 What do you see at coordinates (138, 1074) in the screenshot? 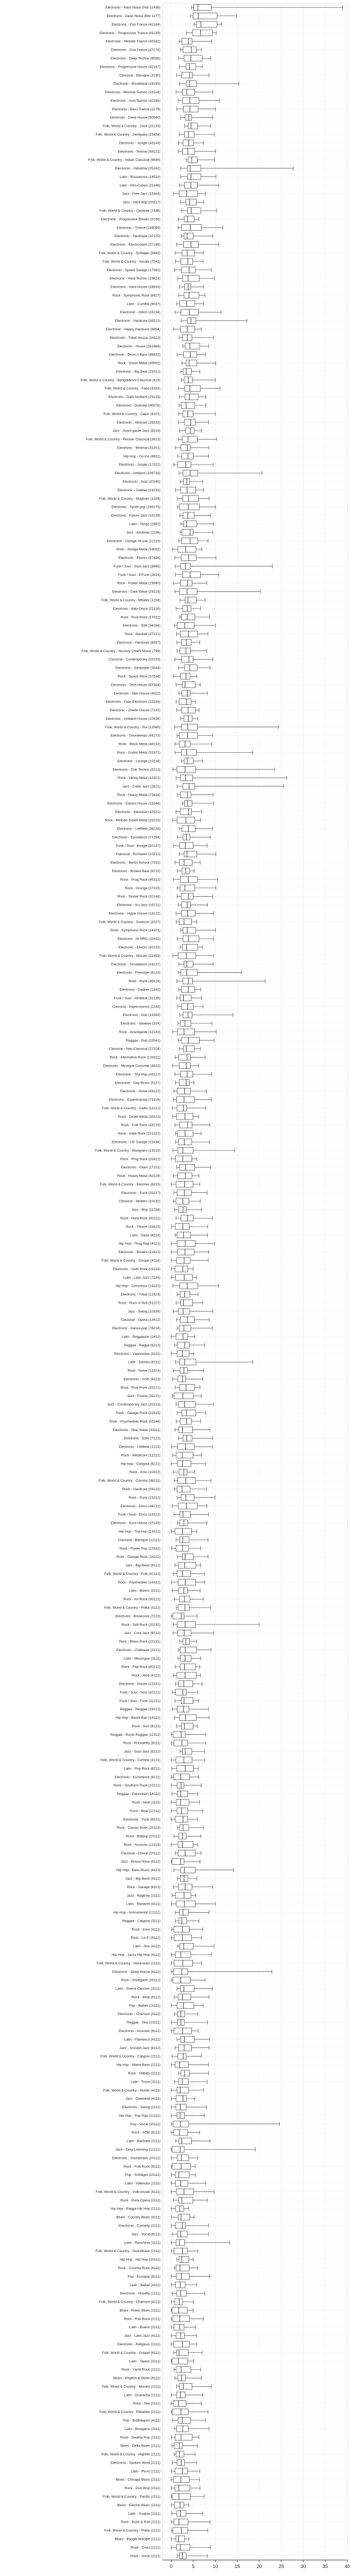
I see `category-label: Electronic - Trip Hop (43217)` at bounding box center [138, 1074].